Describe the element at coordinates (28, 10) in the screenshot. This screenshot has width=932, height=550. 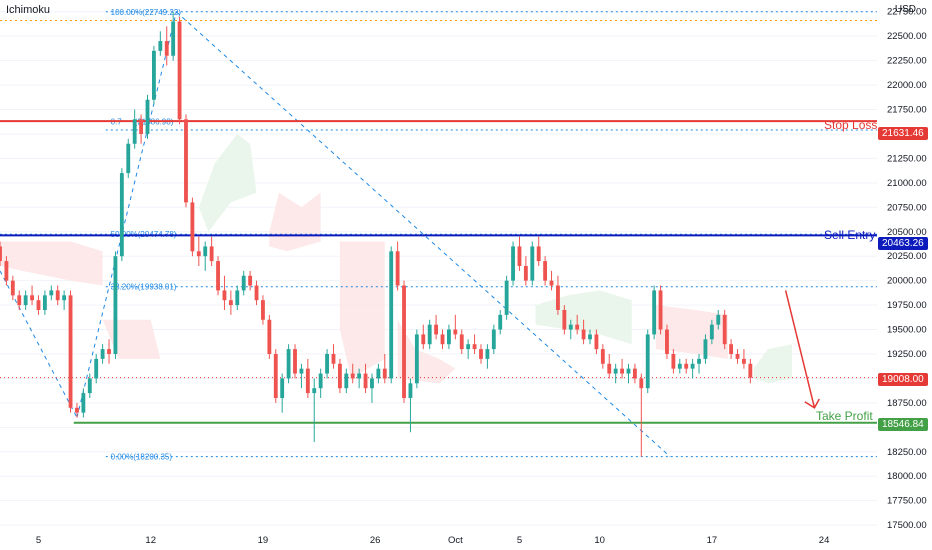
I see `indicator-label: Ichimoku` at that location.